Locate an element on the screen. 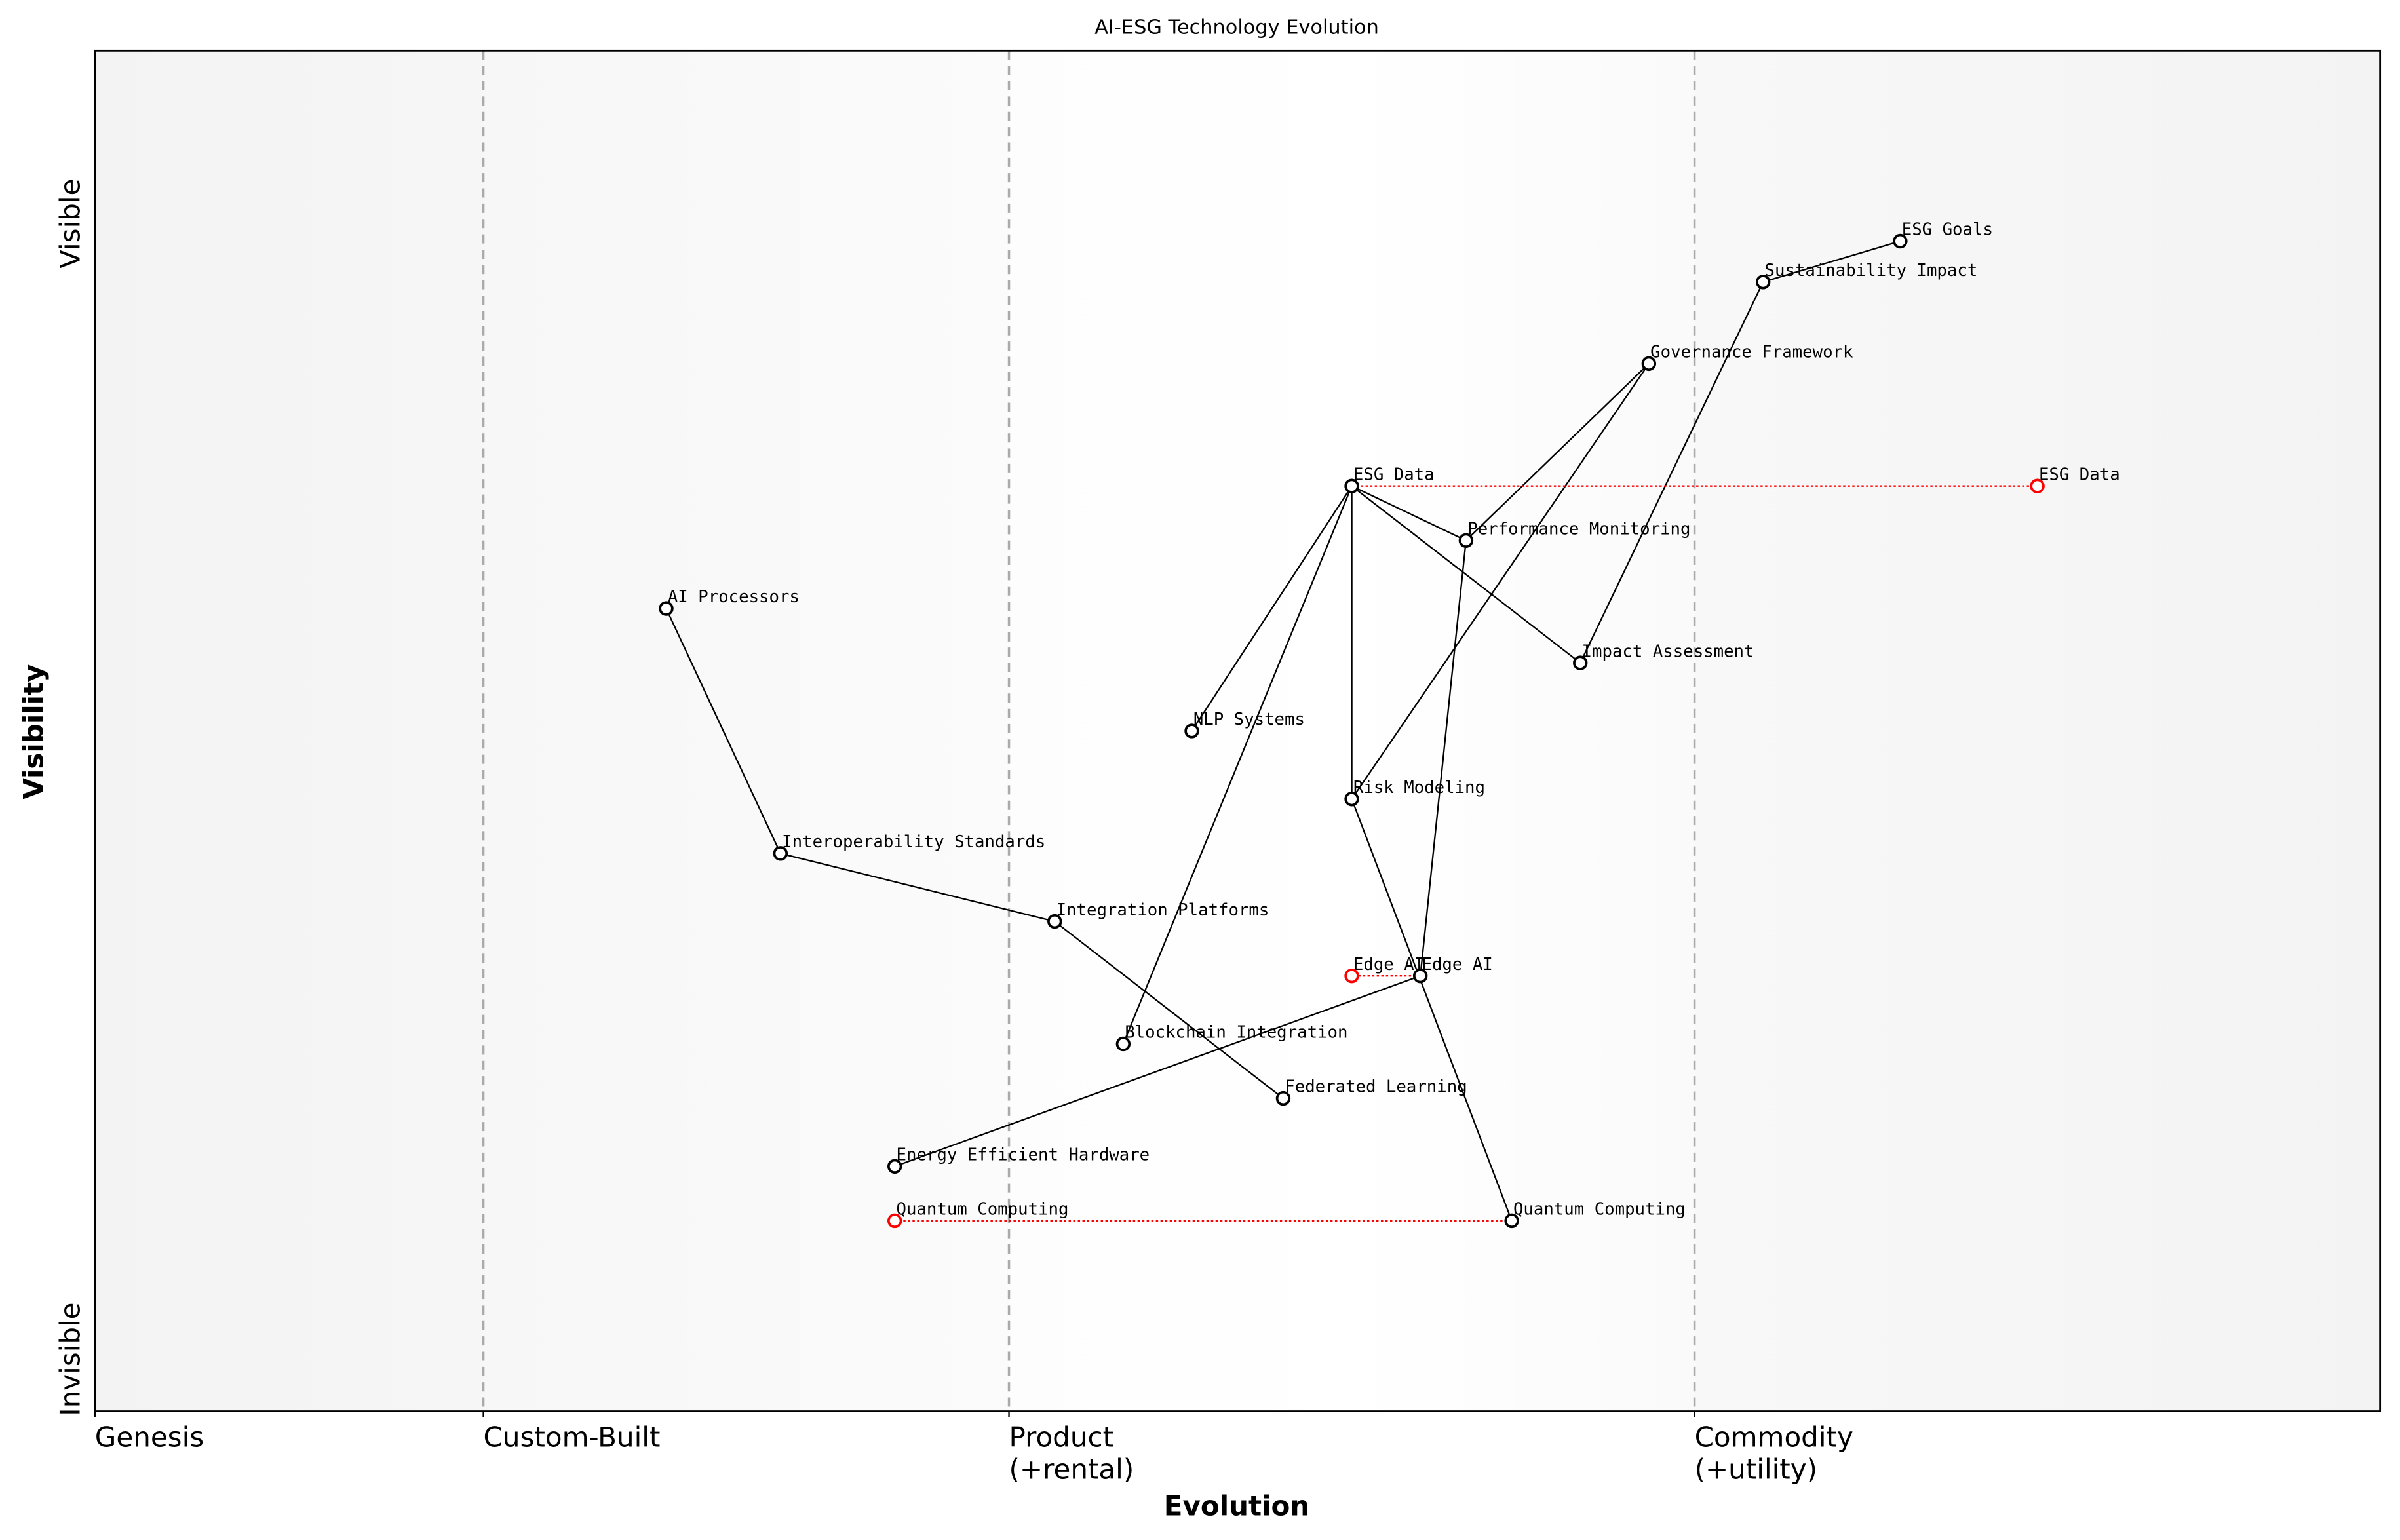 This screenshot has width=2400, height=1540. x-tick-label: Custom-Built is located at coordinates (572, 1437).